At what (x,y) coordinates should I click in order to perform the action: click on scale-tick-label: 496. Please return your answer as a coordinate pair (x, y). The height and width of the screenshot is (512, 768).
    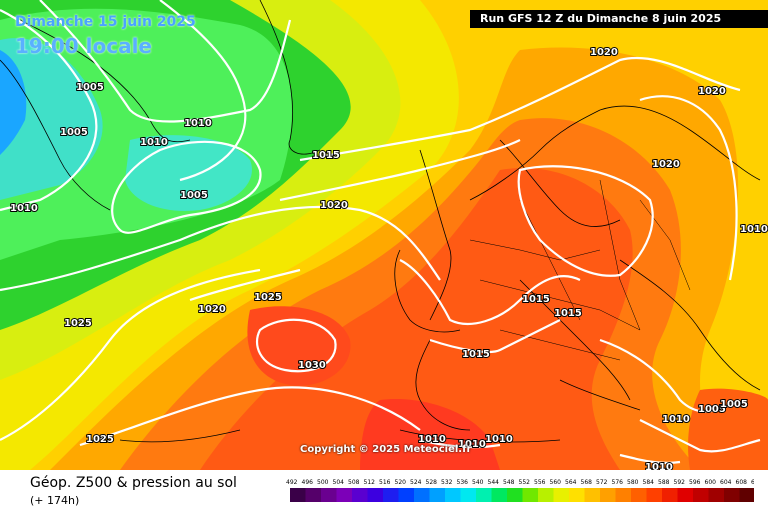
    Looking at the image, I should click on (308, 482).